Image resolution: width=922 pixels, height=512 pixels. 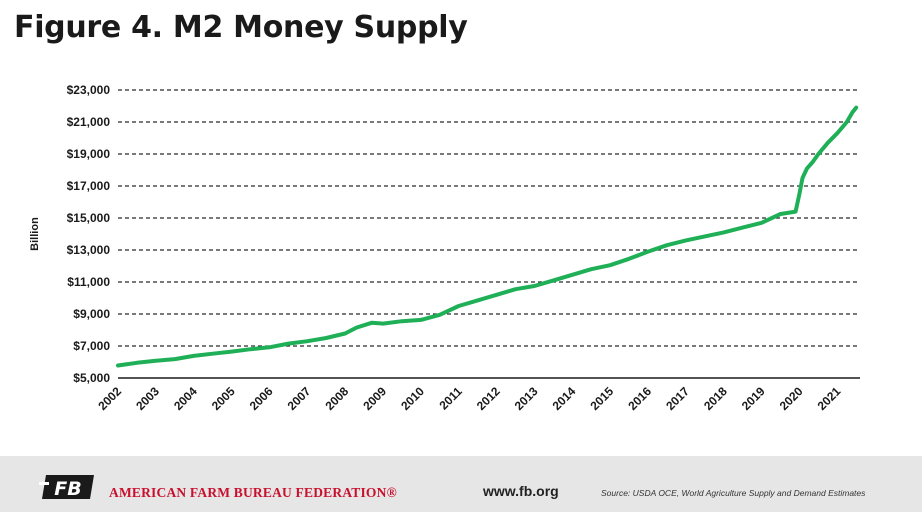 What do you see at coordinates (253, 492) in the screenshot?
I see `org-name: AMERICAN FARM BUREAU FEDERATION®` at bounding box center [253, 492].